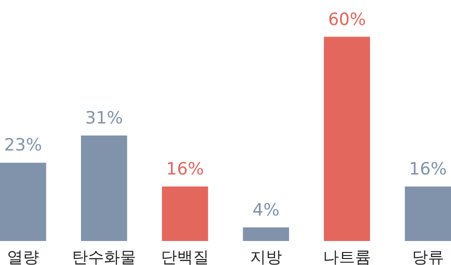 The width and height of the screenshot is (451, 265). Describe the element at coordinates (346, 256) in the screenshot. I see `x-tick-label: 나트륨` at that location.